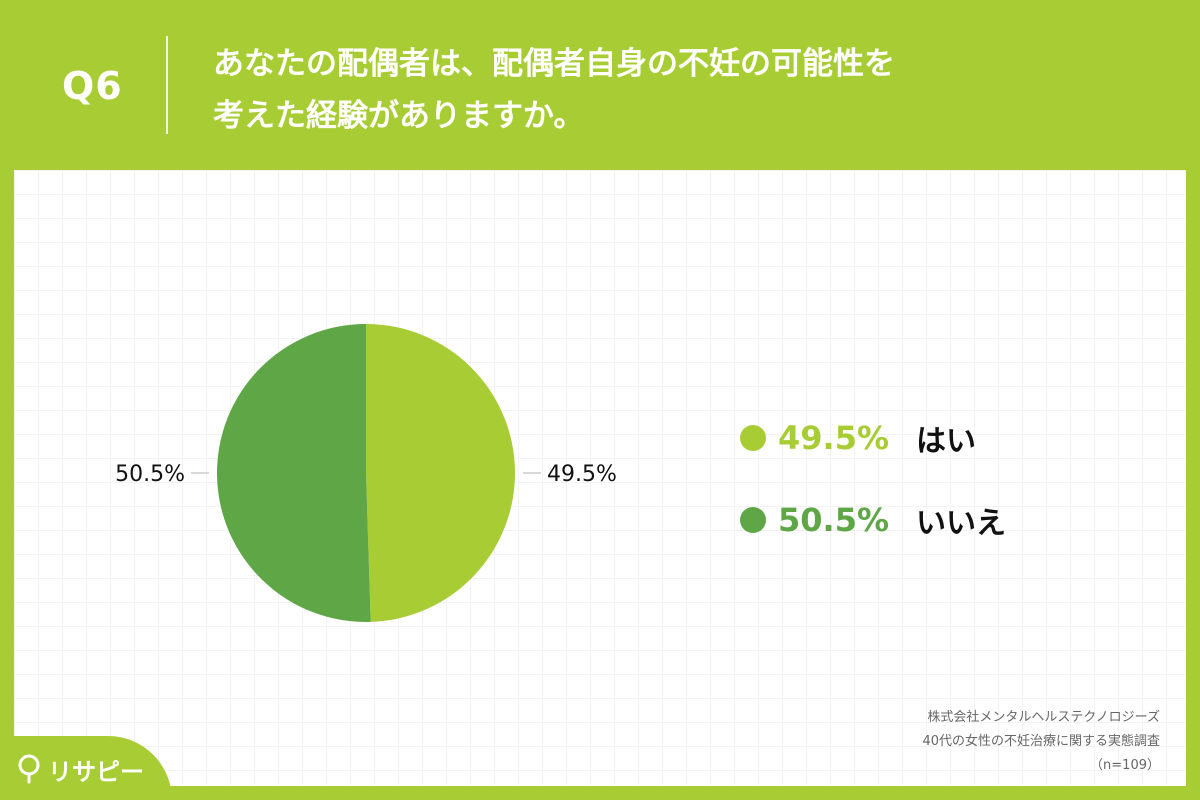  Describe the element at coordinates (753, 520) in the screenshot. I see `legend-dot-no` at that location.